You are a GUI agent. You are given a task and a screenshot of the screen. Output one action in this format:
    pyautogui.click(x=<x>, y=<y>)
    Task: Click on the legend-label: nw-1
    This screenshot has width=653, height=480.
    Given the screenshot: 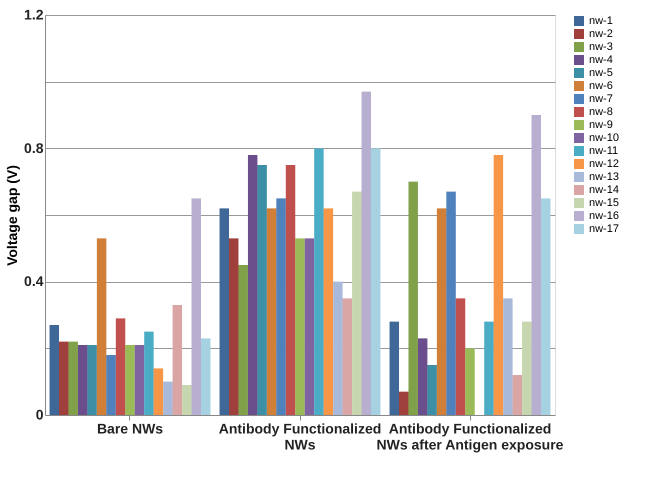 What is the action you would take?
    pyautogui.click(x=601, y=21)
    